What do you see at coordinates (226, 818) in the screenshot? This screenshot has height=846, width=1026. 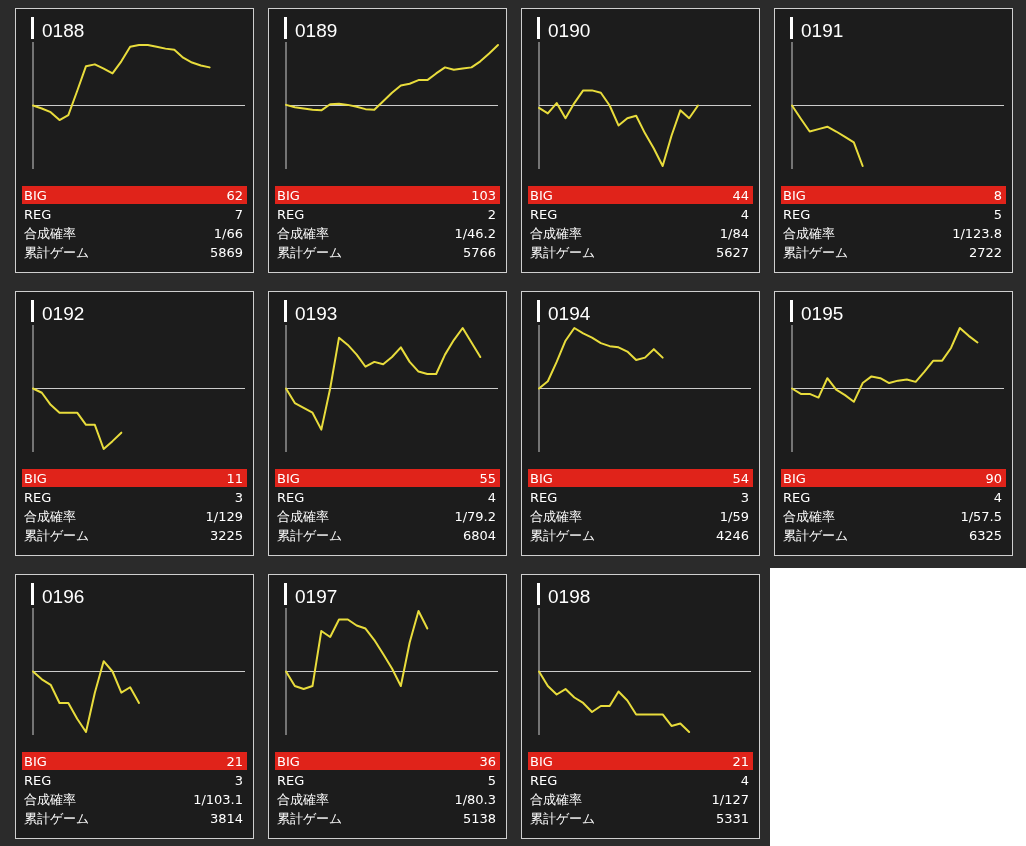 I see `text: 3814` at bounding box center [226, 818].